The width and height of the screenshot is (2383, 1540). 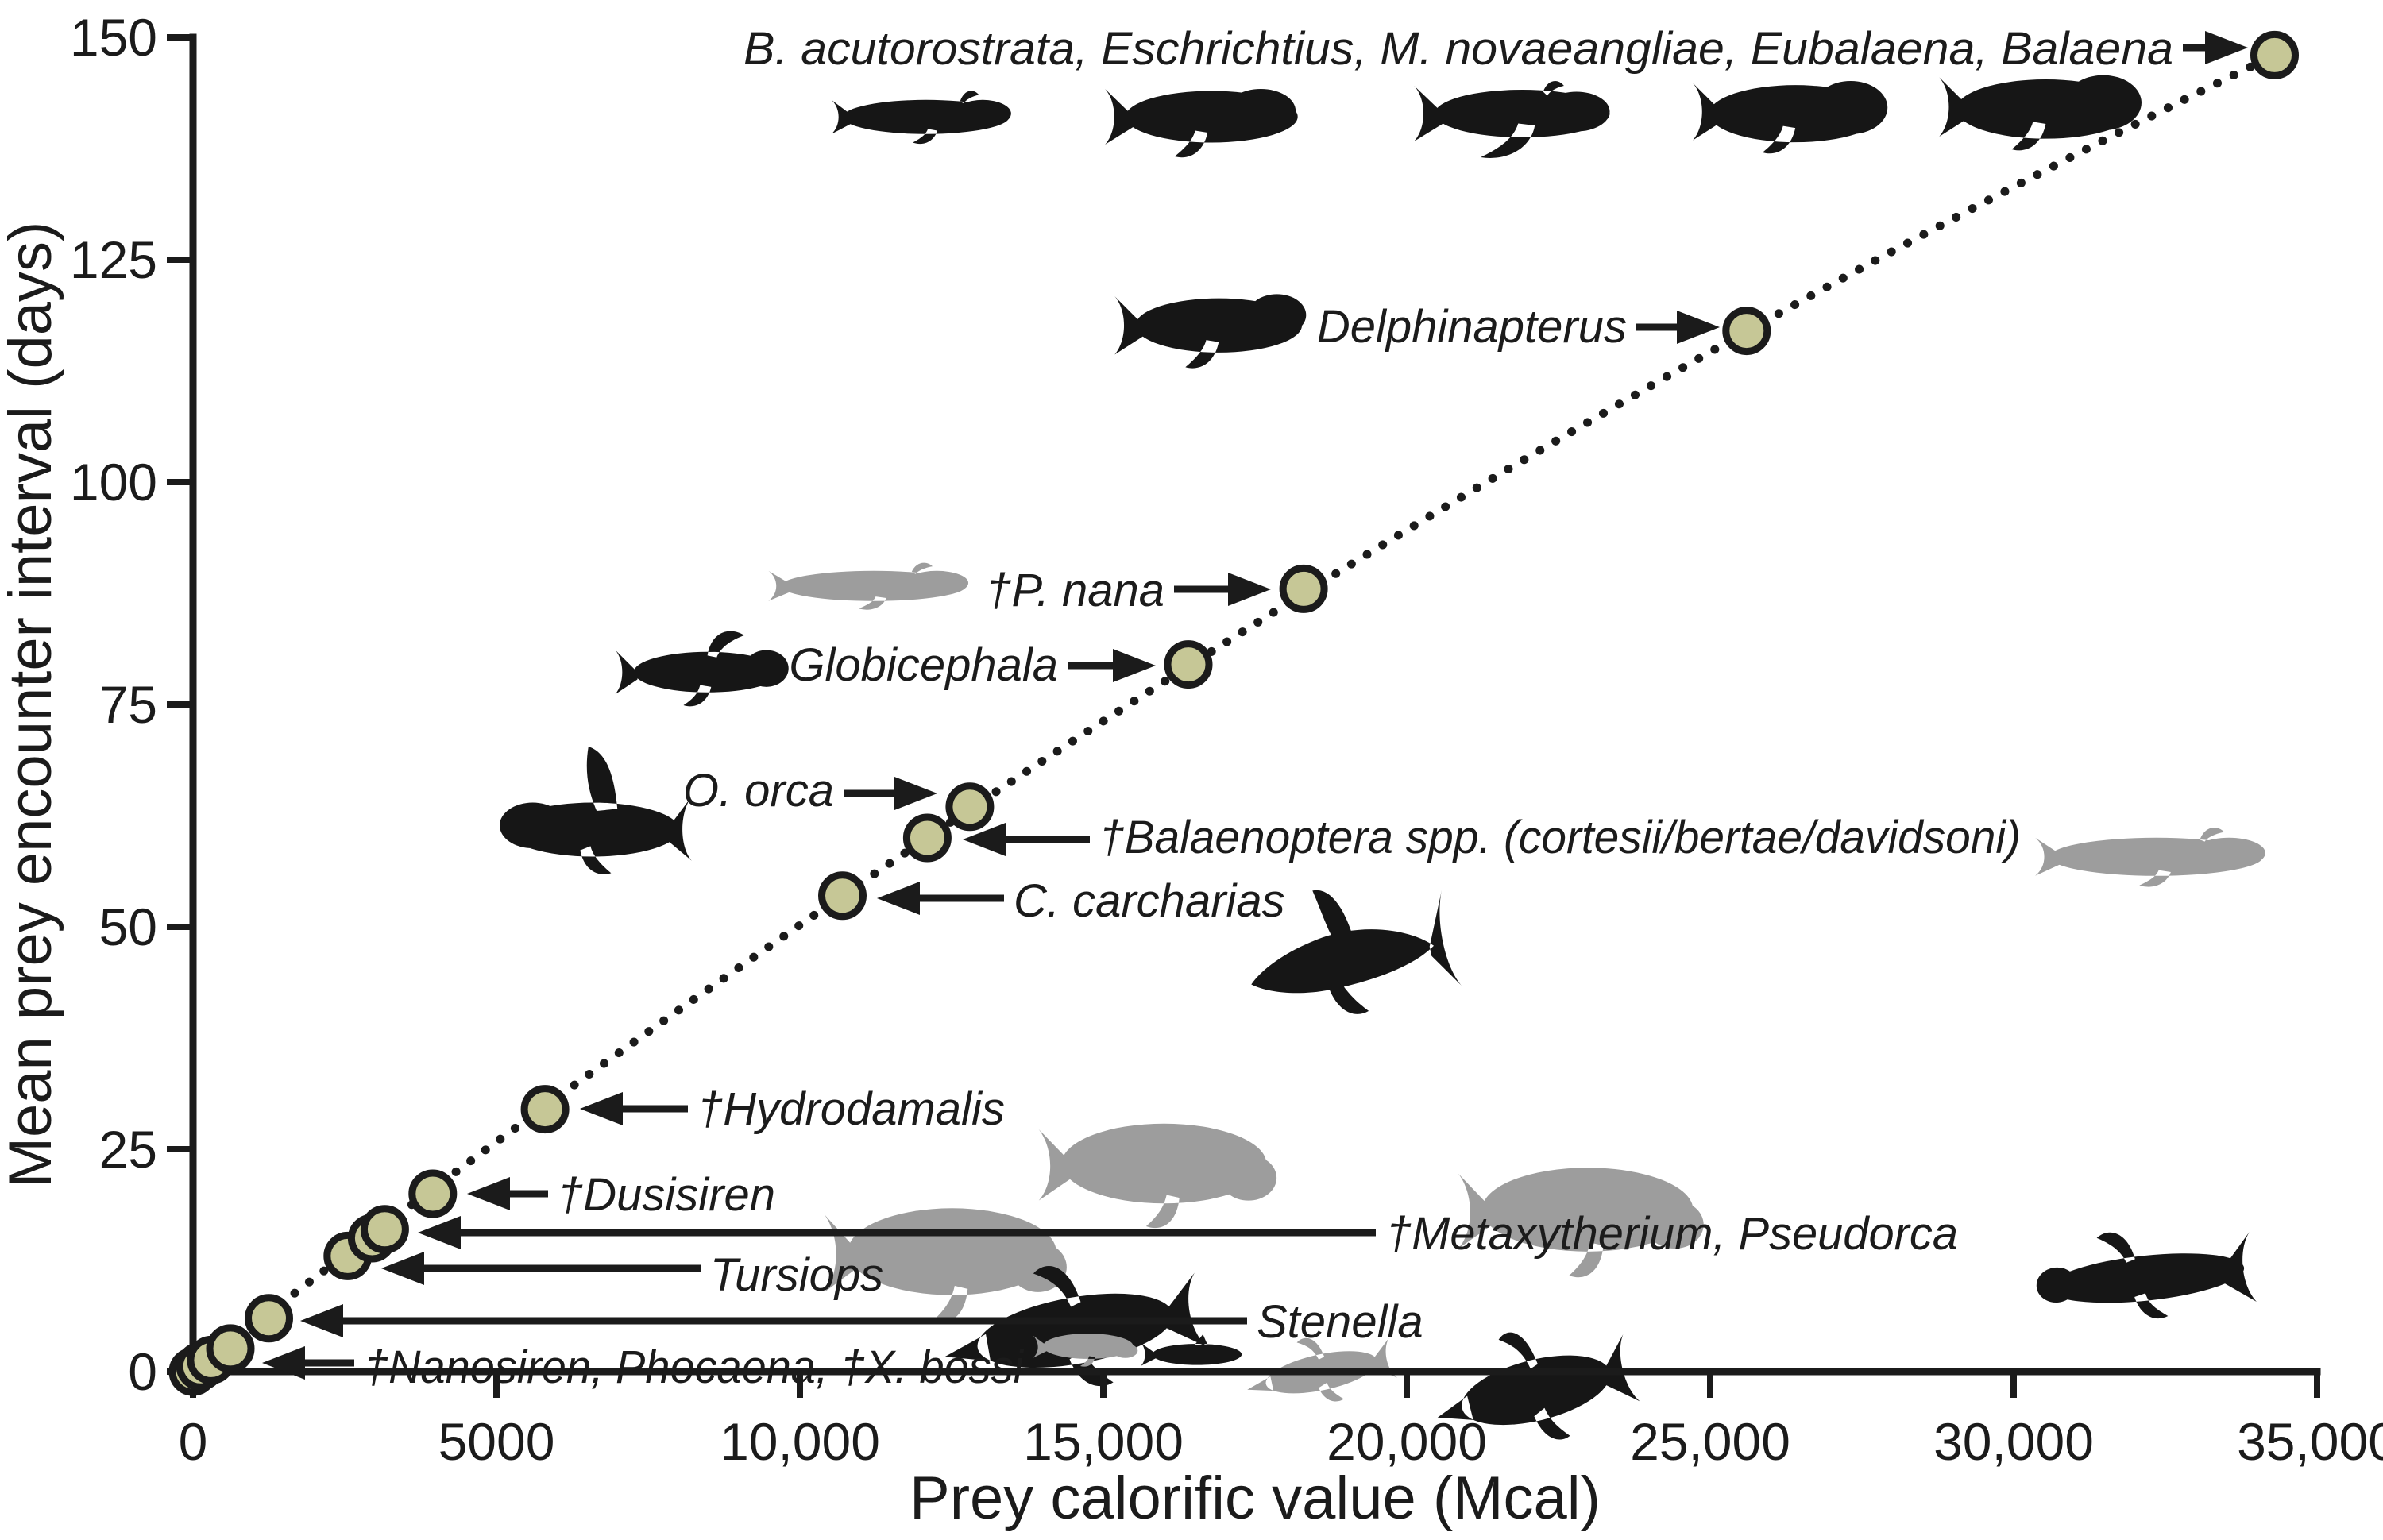 What do you see at coordinates (759, 790) in the screenshot?
I see `o-orca-label: O. orca` at bounding box center [759, 790].